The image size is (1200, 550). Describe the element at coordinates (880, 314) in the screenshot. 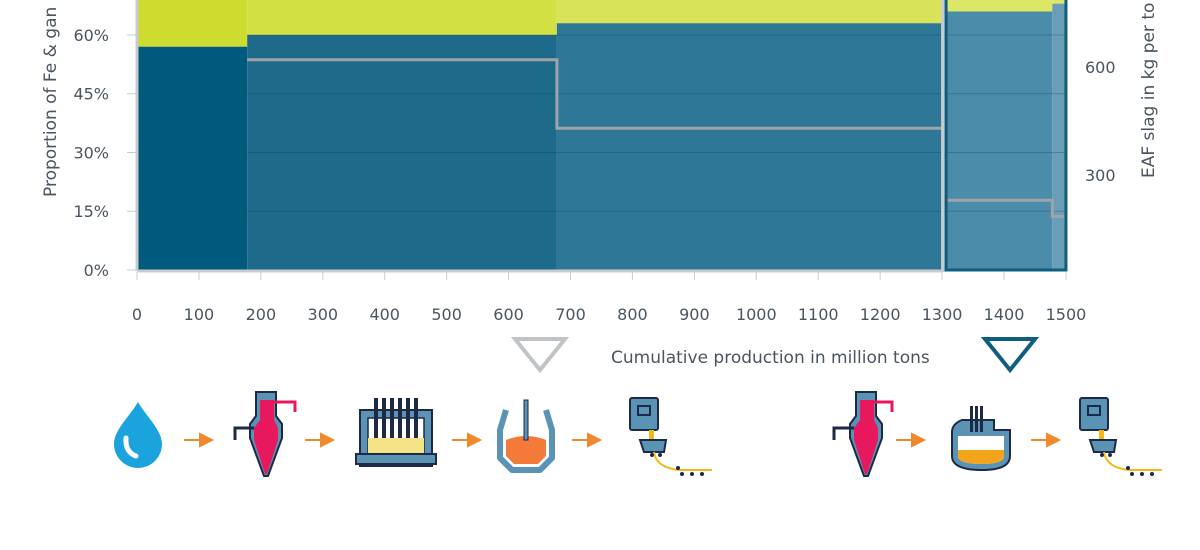

I see `x-tick-label: 1200` at that location.